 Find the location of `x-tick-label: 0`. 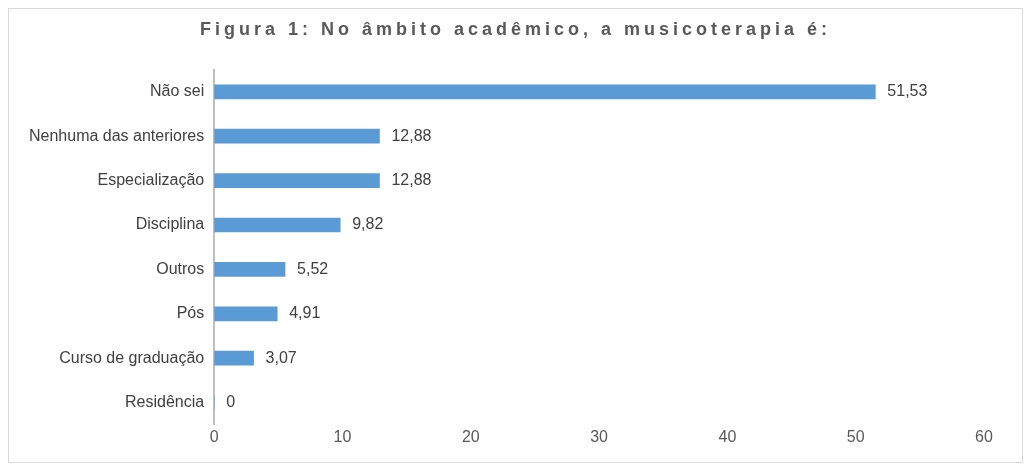

x-tick-label: 0 is located at coordinates (214, 436).